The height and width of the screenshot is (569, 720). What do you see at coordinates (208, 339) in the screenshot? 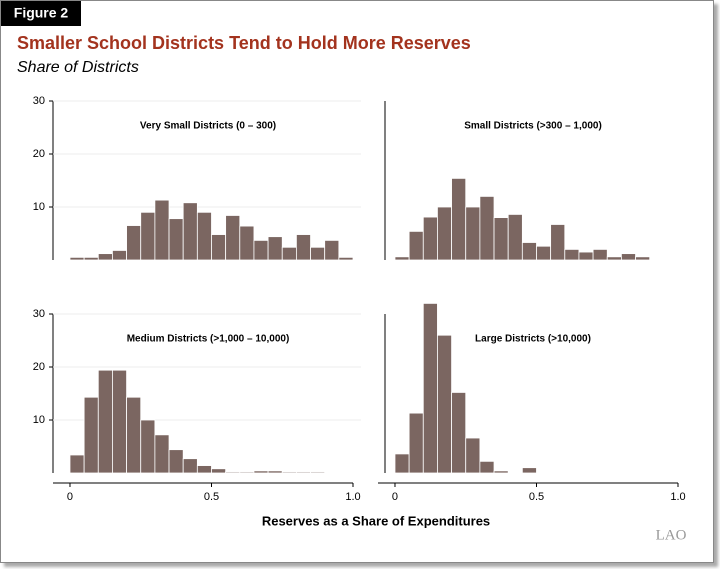
I see `panel-title: Medium Districts (>1,000 – 10,000)` at bounding box center [208, 339].